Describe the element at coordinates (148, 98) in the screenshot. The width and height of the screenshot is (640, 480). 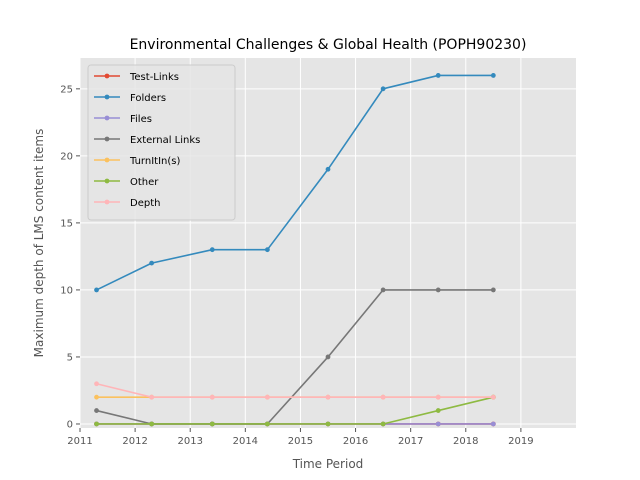
I see `legend-label: Folders` at that location.